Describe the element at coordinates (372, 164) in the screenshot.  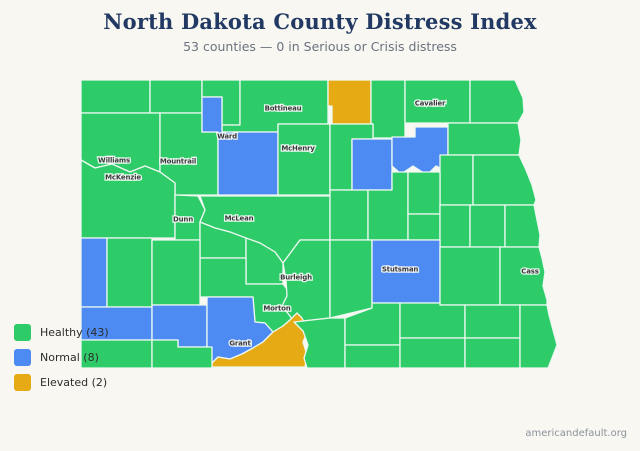
I see `county-benson` at that location.